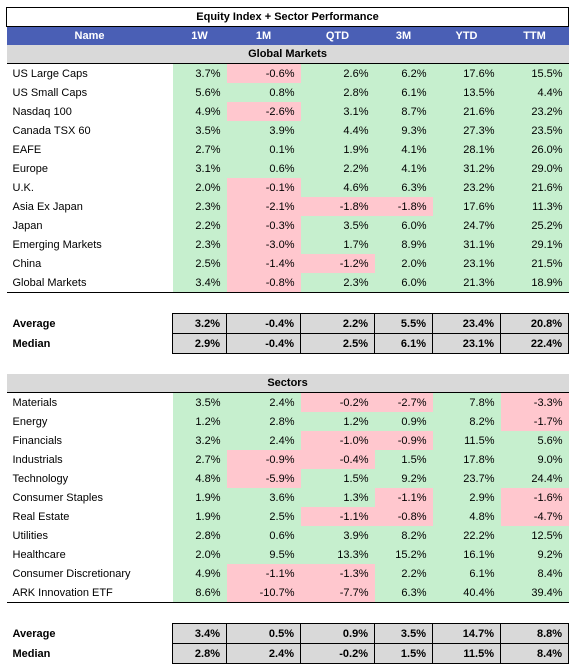 This screenshot has width=570, height=669. Describe the element at coordinates (199, 593) in the screenshot. I see `cell-value: 8.6%` at that location.